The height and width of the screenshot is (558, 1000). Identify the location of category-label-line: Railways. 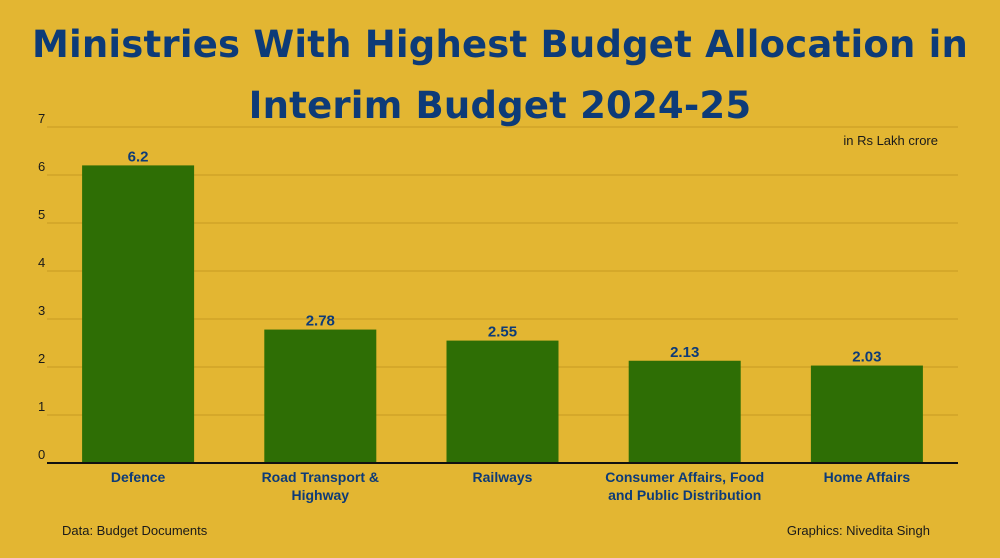
(503, 477).